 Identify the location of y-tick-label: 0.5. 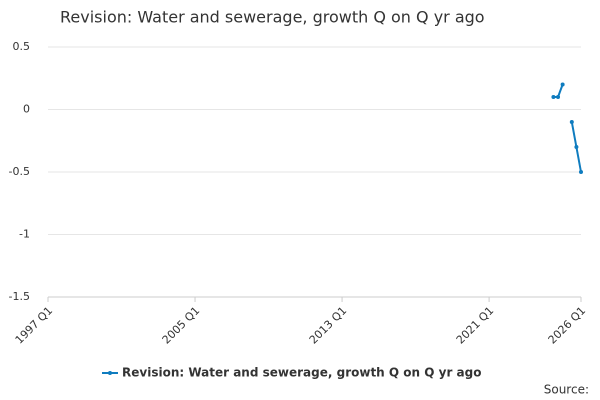
(22, 46).